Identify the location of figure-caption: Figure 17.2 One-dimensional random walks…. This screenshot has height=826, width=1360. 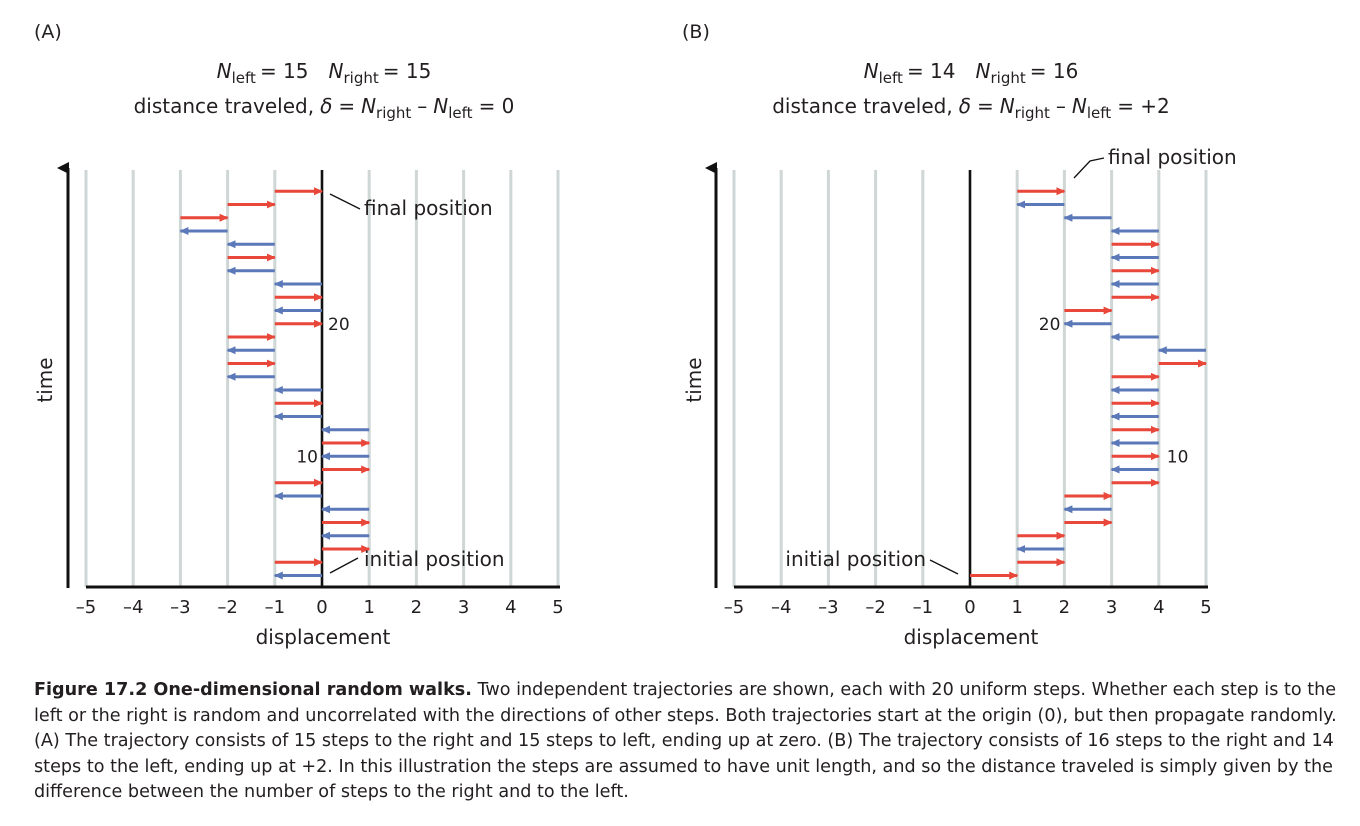
(690, 742).